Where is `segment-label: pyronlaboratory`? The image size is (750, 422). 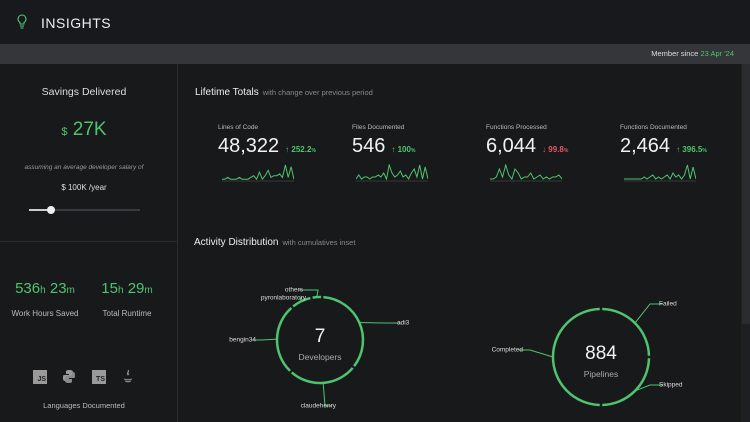
segment-label: pyronlaboratory is located at coordinates (284, 298).